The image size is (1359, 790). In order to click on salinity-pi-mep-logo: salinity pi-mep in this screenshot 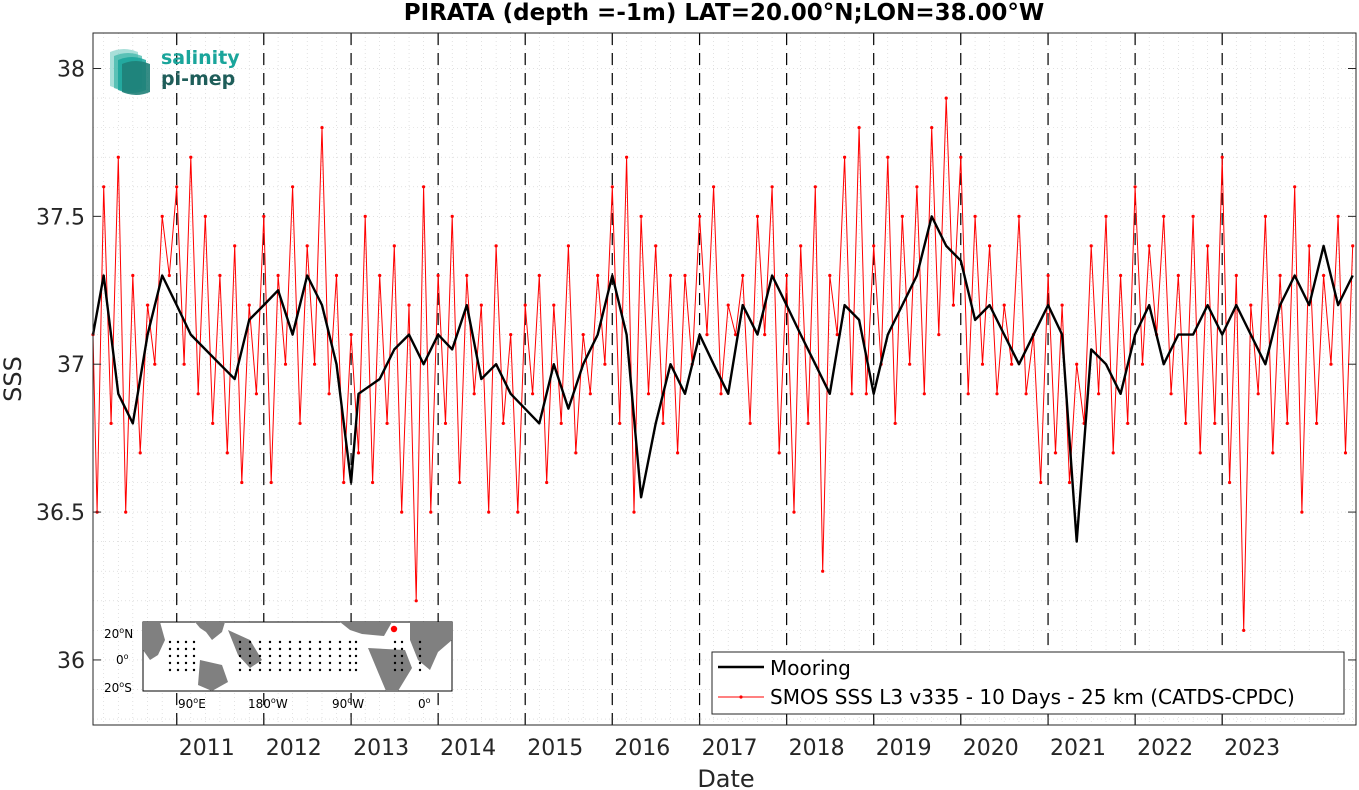, I will do `click(175, 71)`.